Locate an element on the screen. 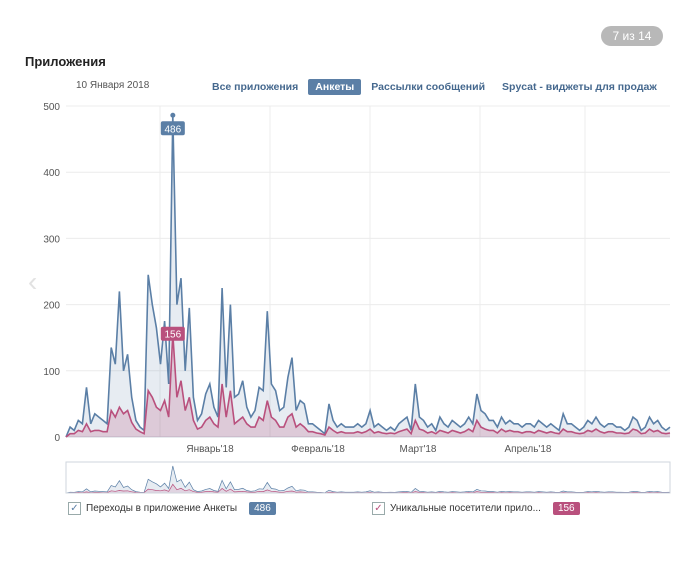 Image resolution: width=674 pixels, height=562 pixels. navigator-series is located at coordinates (368, 479).